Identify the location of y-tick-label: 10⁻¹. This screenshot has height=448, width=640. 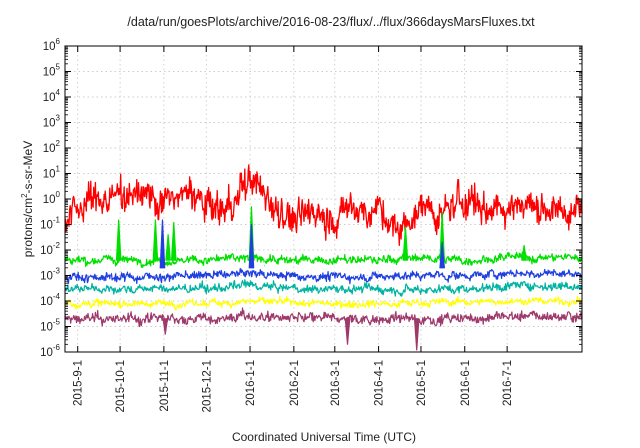
(50, 224).